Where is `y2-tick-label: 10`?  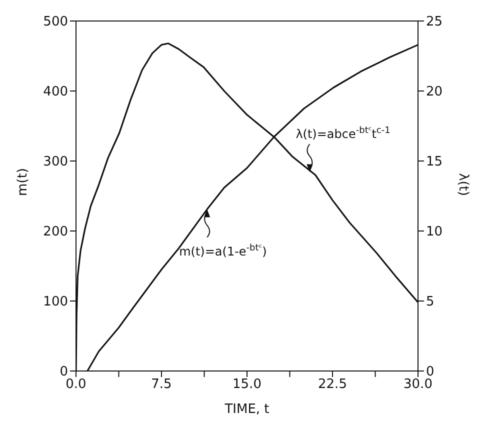 y2-tick-label: 10 is located at coordinates (434, 232).